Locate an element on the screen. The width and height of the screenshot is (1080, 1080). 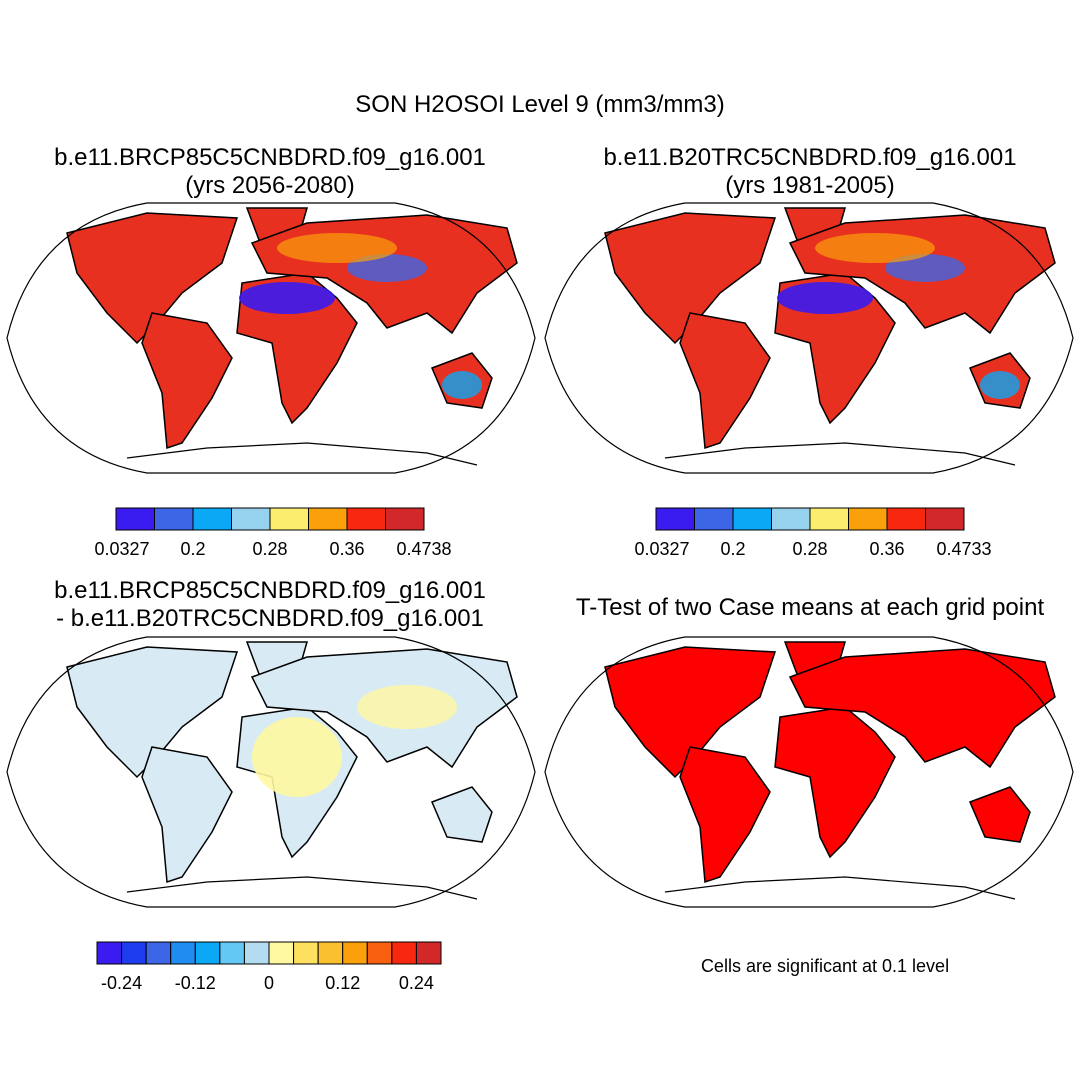
panel-title: (yrs 1981-2005) is located at coordinates (809, 185).